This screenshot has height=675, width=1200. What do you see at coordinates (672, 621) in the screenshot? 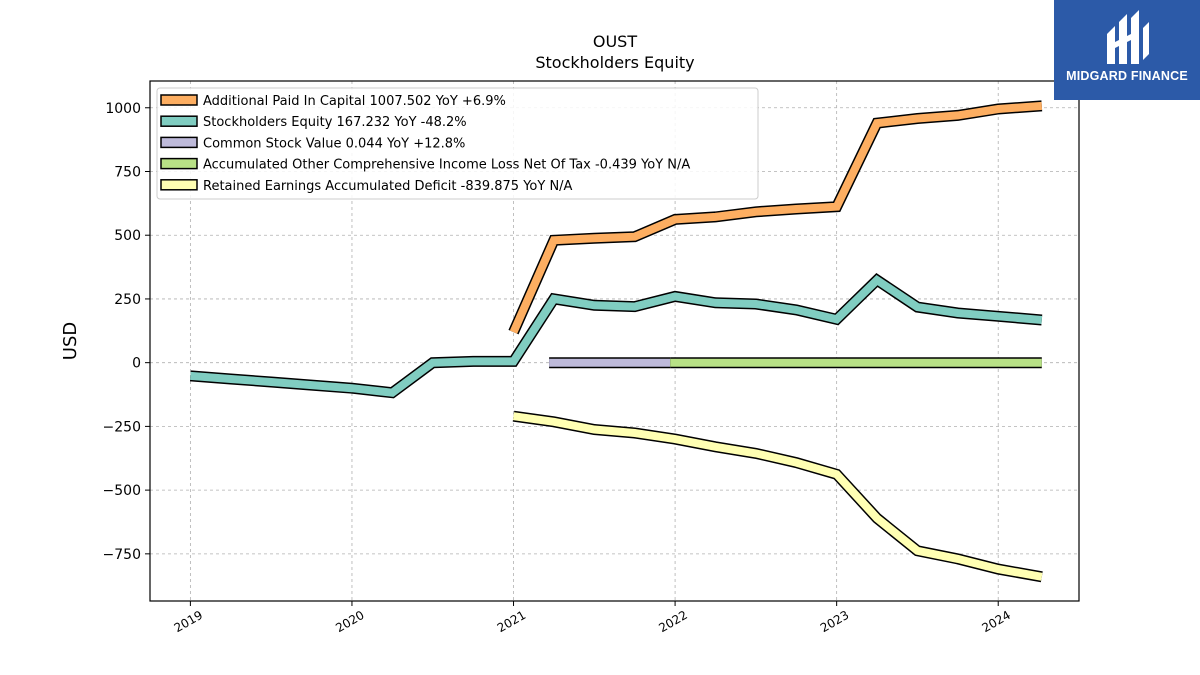
I see `x-tick-label: 2022` at bounding box center [672, 621].